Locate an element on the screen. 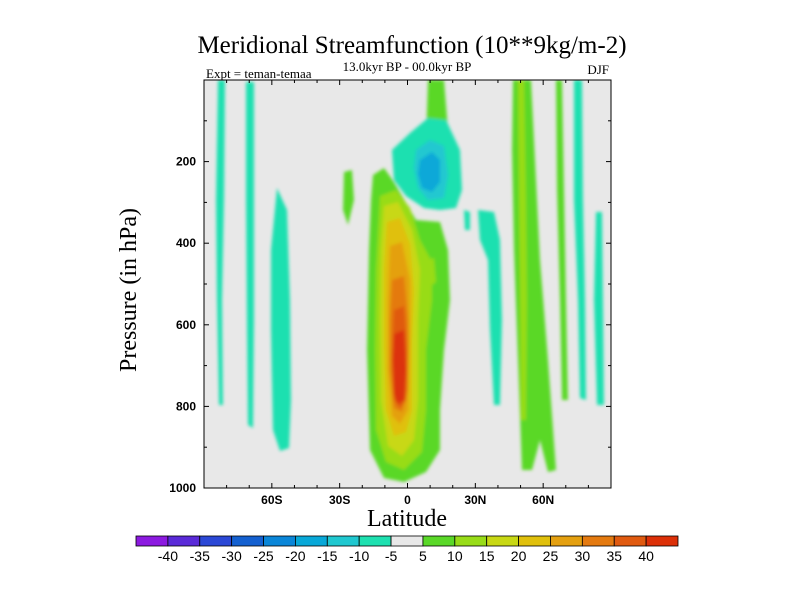 The width and height of the screenshot is (800, 600). x-axis-label: Latitude is located at coordinates (407, 519).